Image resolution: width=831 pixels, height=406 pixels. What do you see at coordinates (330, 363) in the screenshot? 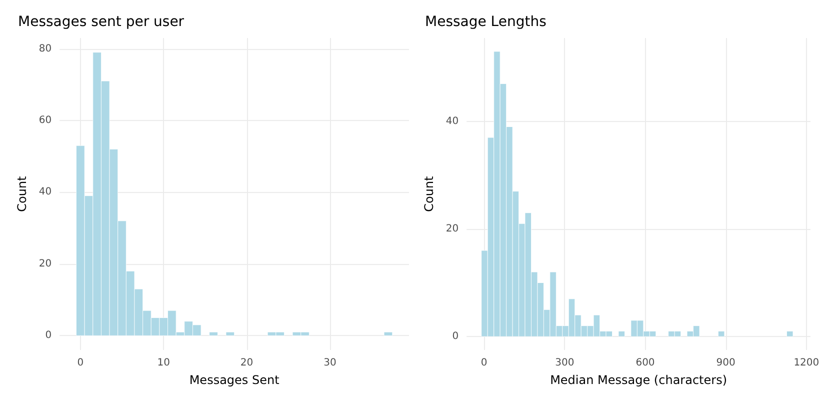
I see `x-tick-label: 30` at bounding box center [330, 363].